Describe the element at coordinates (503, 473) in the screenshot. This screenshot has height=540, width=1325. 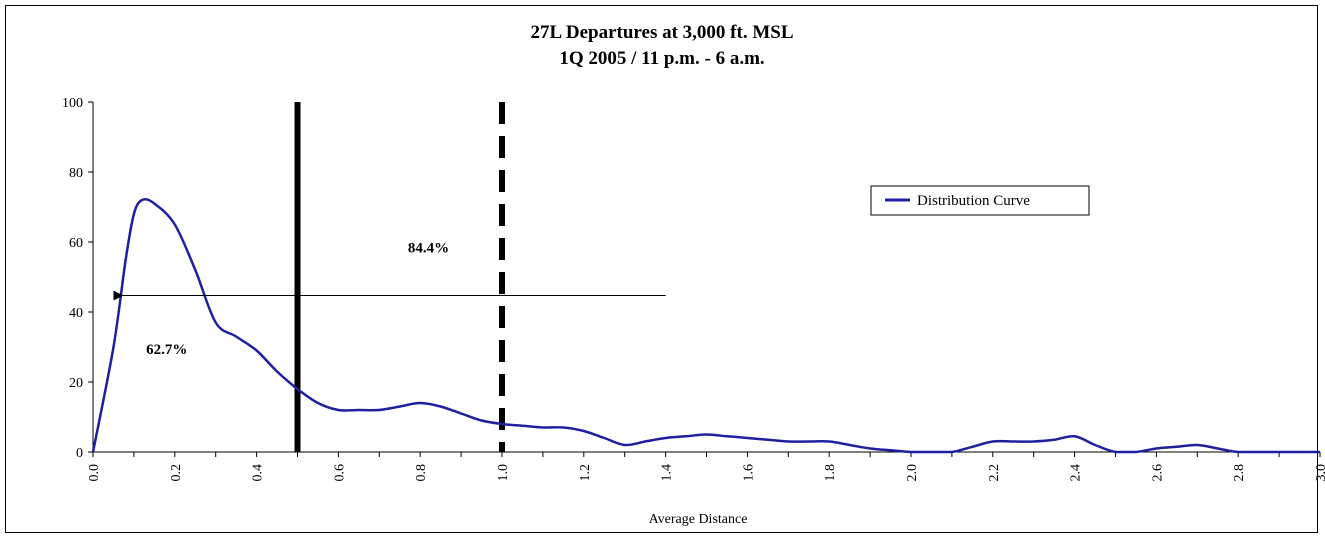
I see `x-tick-label: 1.0` at that location.